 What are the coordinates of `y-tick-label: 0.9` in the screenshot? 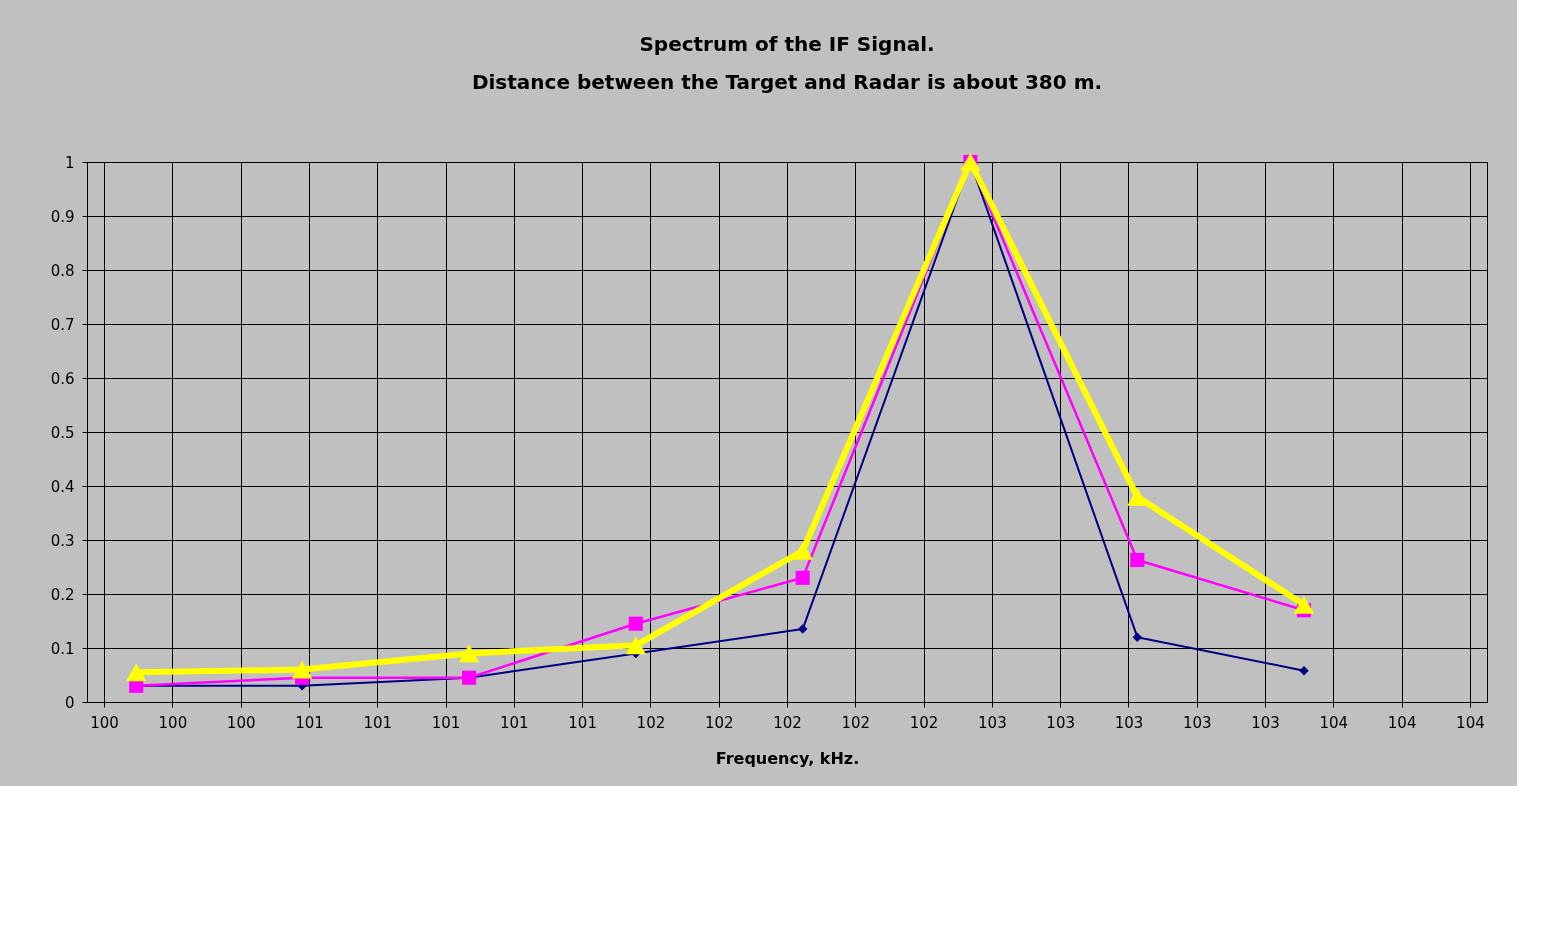 It's located at (62, 216).